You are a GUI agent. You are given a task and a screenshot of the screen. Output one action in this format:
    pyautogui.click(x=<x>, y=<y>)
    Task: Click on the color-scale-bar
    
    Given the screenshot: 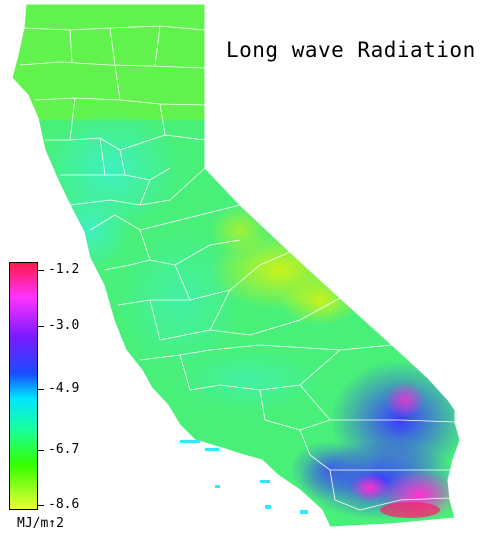 What is the action you would take?
    pyautogui.click(x=23, y=386)
    